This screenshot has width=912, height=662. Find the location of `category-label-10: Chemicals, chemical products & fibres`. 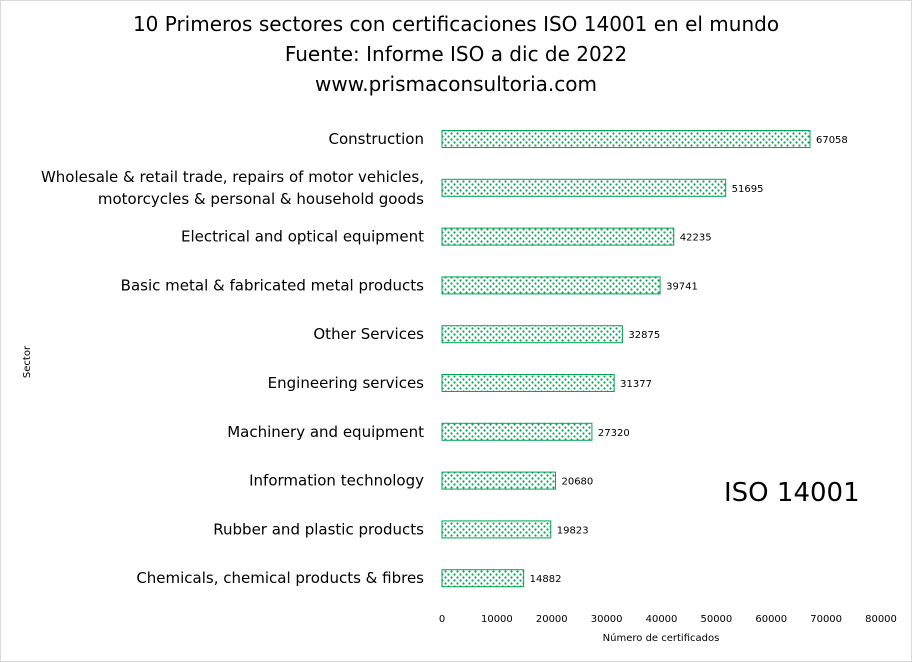

category-label-10: Chemicals, chemical products & fibres is located at coordinates (280, 578).